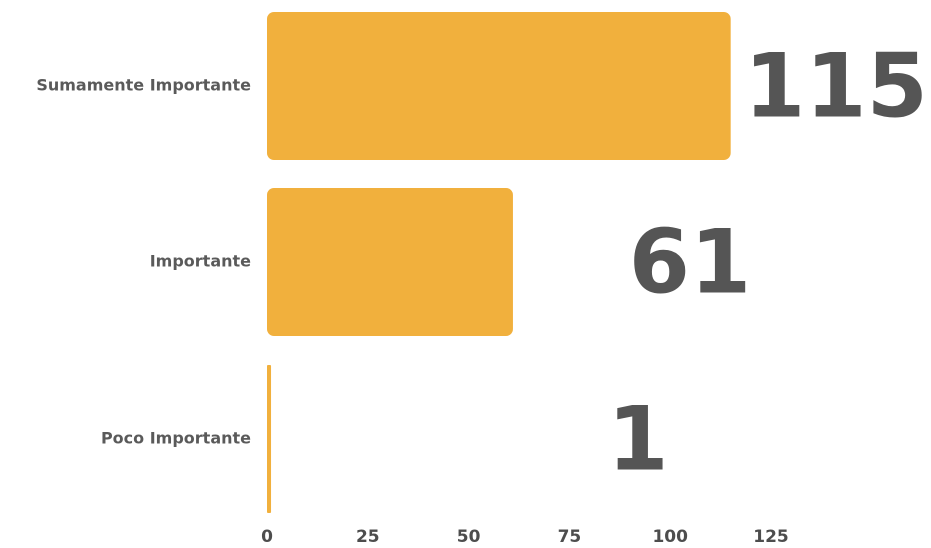 Image resolution: width=931 pixels, height=548 pixels. I want to click on x-tick-label: 0, so click(267, 537).